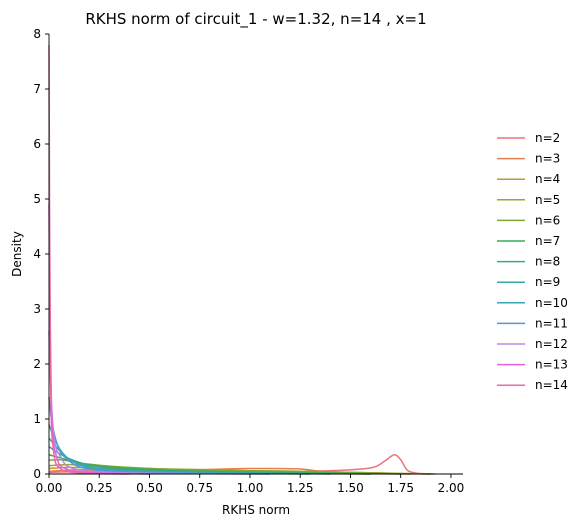 Image resolution: width=586 pixels, height=527 pixels. What do you see at coordinates (256, 510) in the screenshot?
I see `x-axis-label: RKHS norm` at bounding box center [256, 510].